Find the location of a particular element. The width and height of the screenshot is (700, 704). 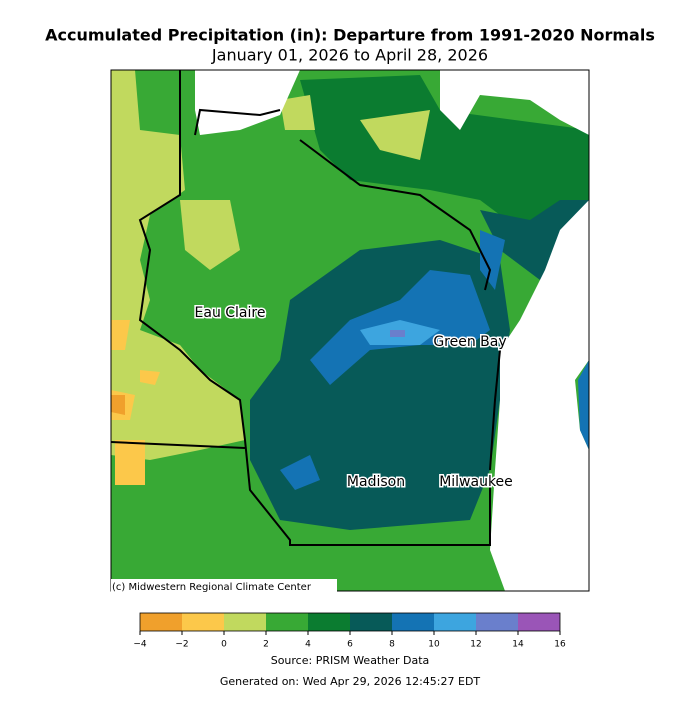

credit: (c) Midwestern Regional Climate Center is located at coordinates (212, 587).